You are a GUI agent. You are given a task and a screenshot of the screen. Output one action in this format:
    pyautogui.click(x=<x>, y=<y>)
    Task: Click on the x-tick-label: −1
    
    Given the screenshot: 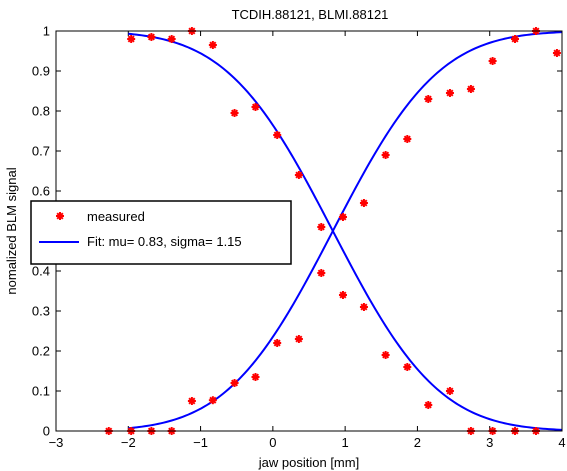 What is the action you would take?
    pyautogui.click(x=200, y=442)
    